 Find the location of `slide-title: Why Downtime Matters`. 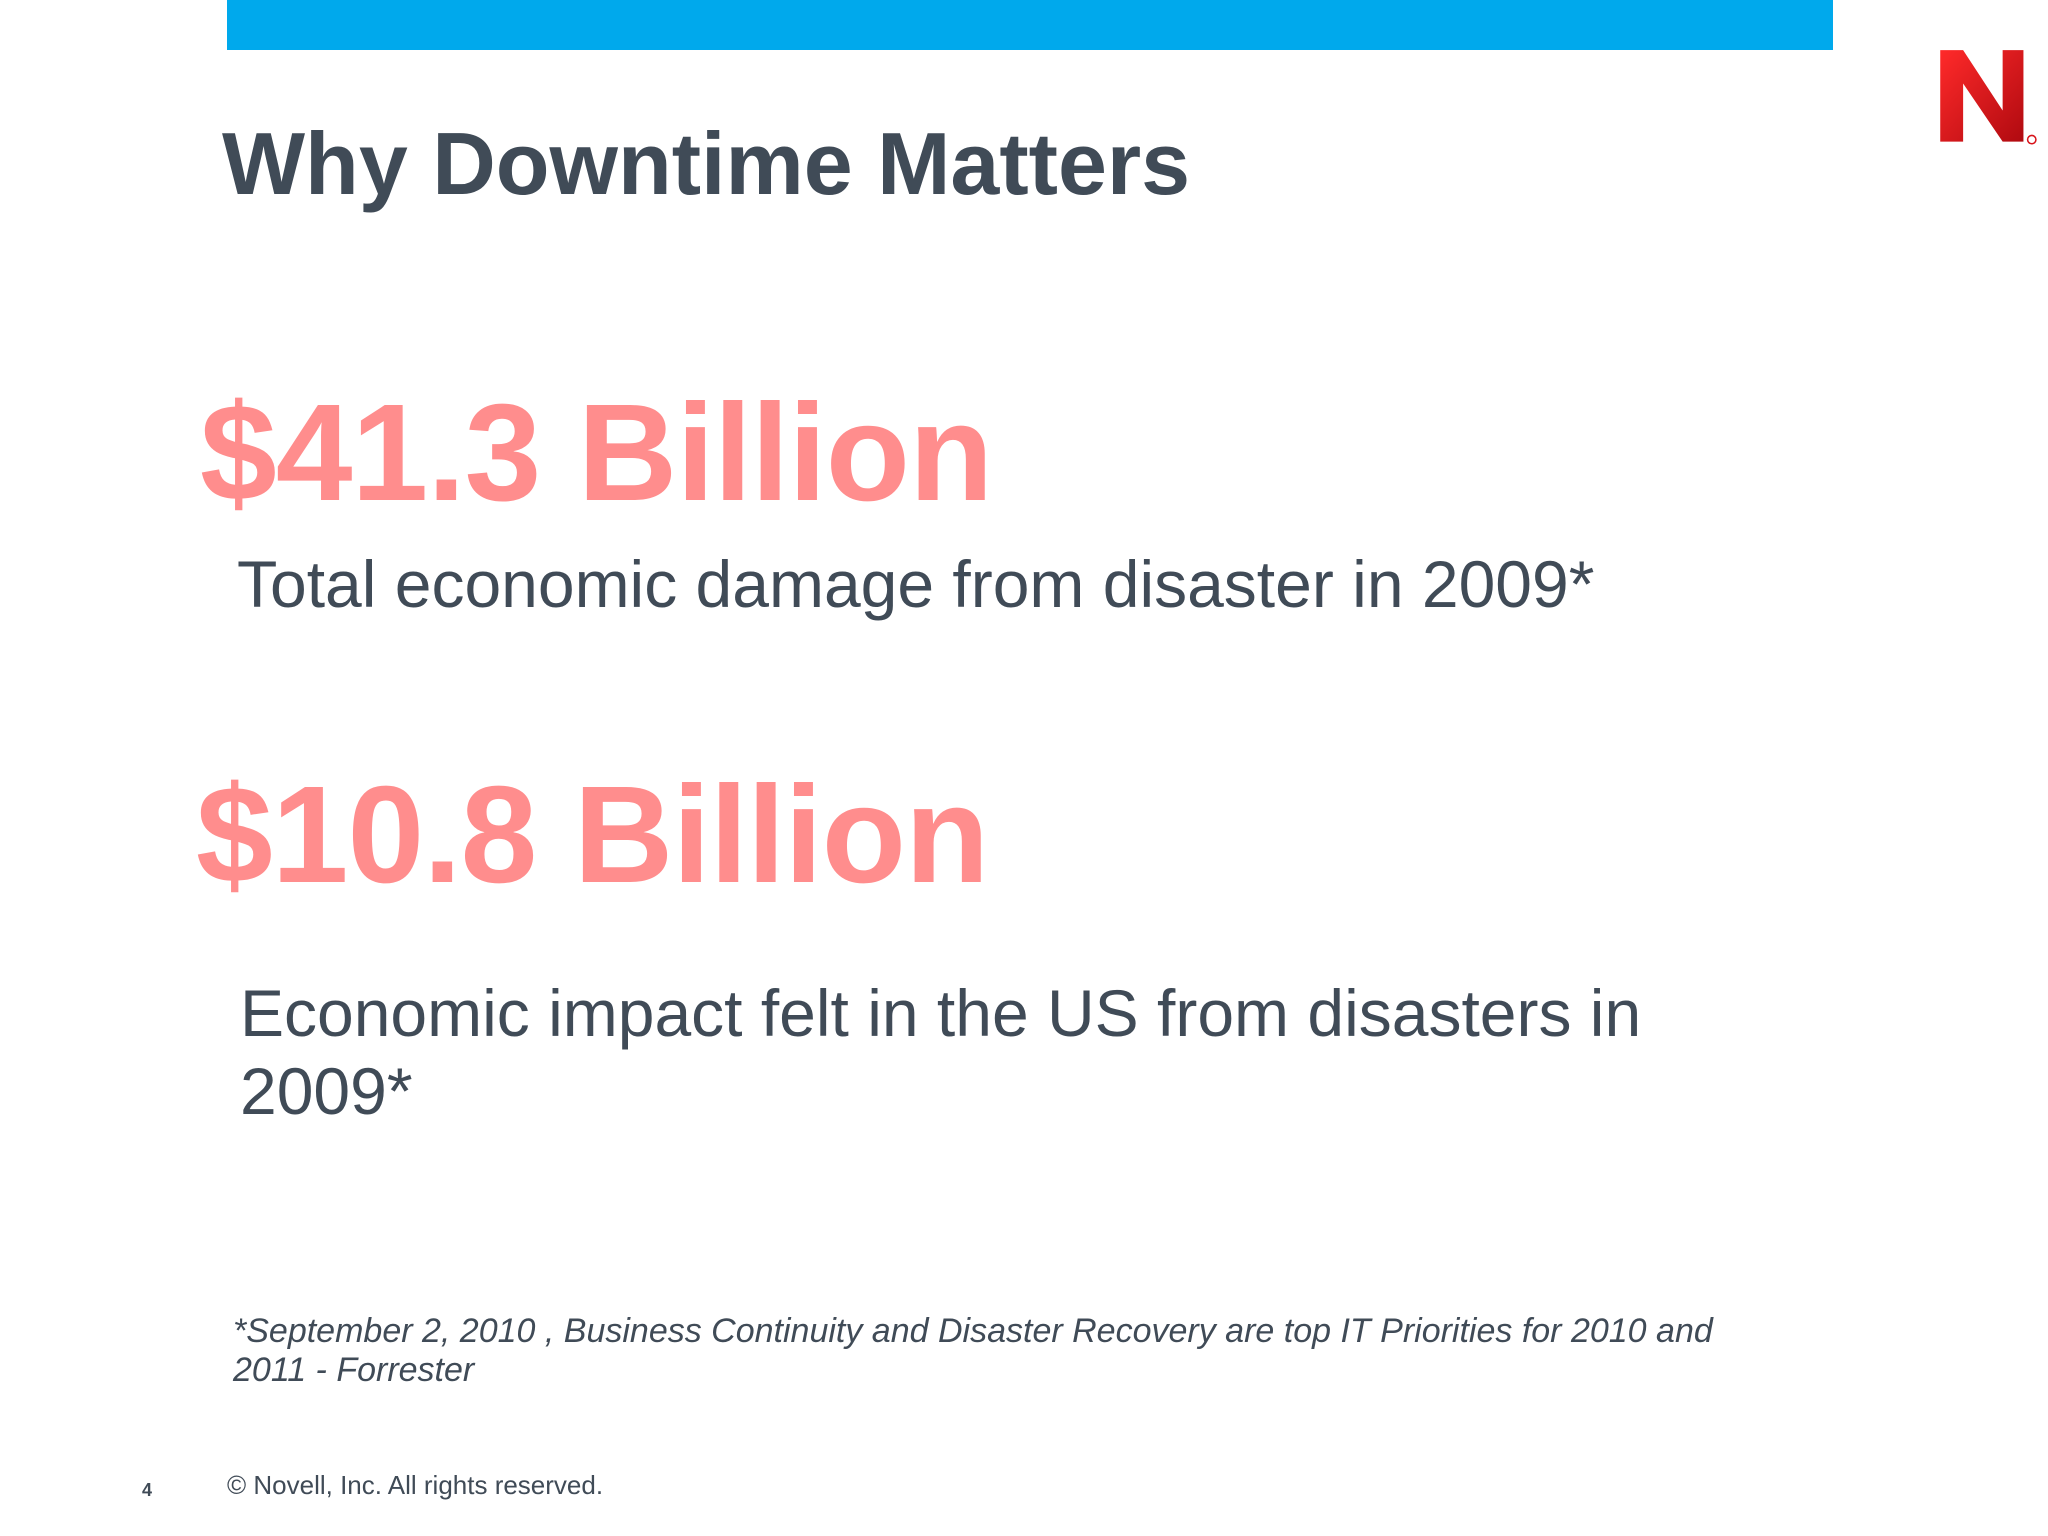

slide-title: Why Downtime Matters is located at coordinates (706, 163).